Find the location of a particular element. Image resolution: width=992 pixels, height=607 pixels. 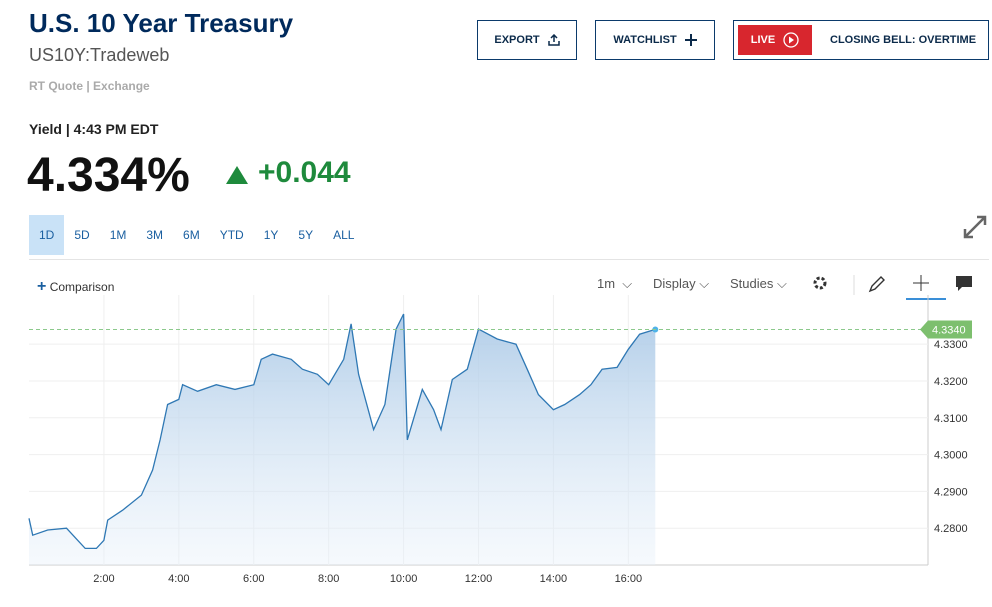

y-tick-label: 4.3200 is located at coordinates (951, 382).